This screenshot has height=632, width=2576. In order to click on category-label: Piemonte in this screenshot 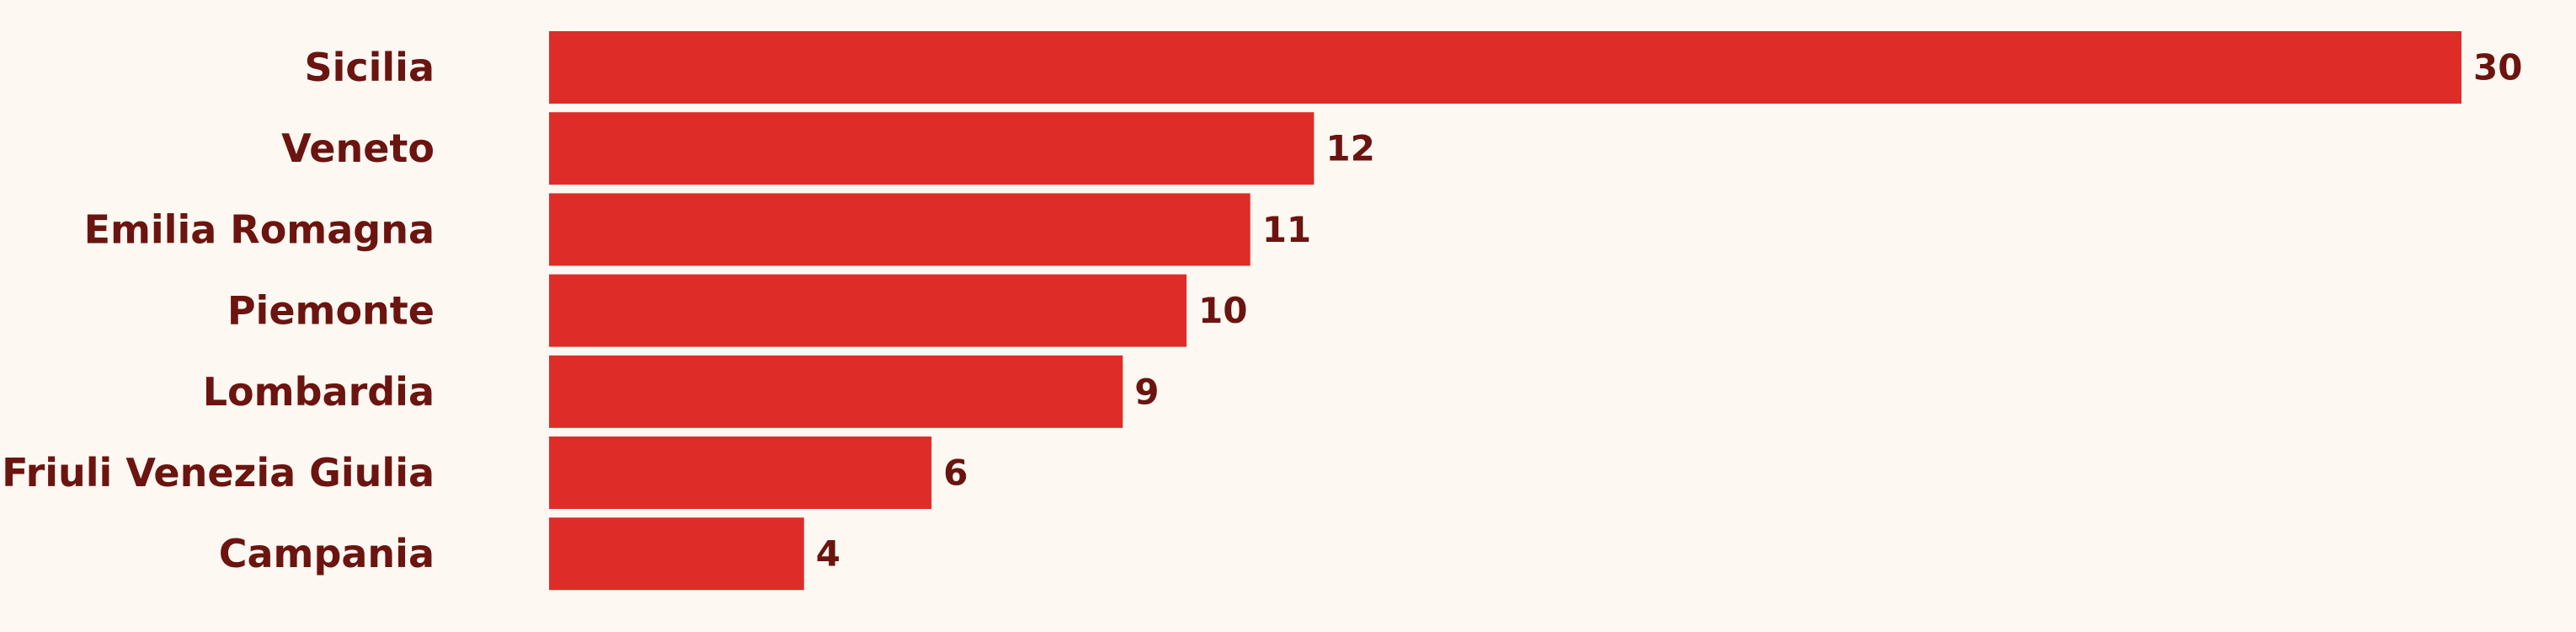, I will do `click(331, 311)`.